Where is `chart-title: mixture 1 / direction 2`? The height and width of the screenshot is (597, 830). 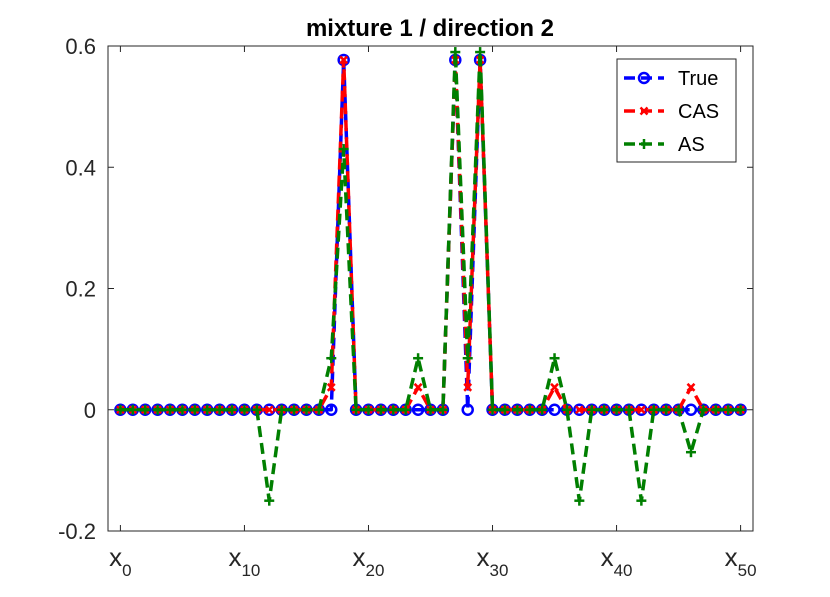 chart-title: mixture 1 / direction 2 is located at coordinates (430, 28).